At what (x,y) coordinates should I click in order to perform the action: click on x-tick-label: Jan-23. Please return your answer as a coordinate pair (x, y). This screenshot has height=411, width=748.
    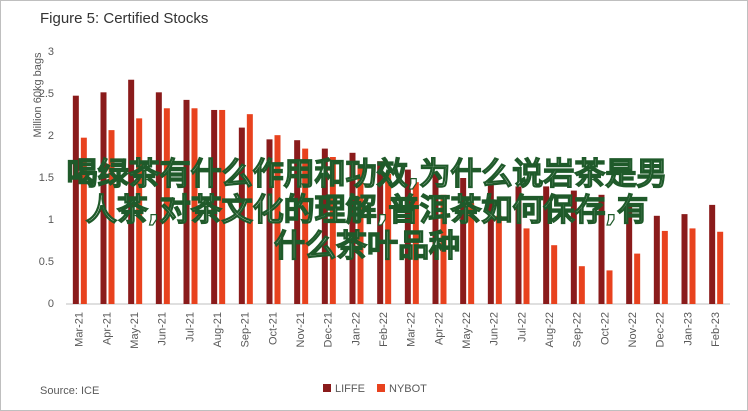
    Looking at the image, I should click on (688, 329).